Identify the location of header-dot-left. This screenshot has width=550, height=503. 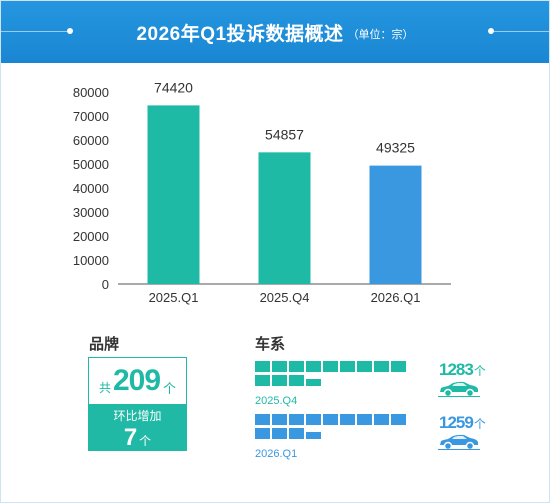
(70, 31).